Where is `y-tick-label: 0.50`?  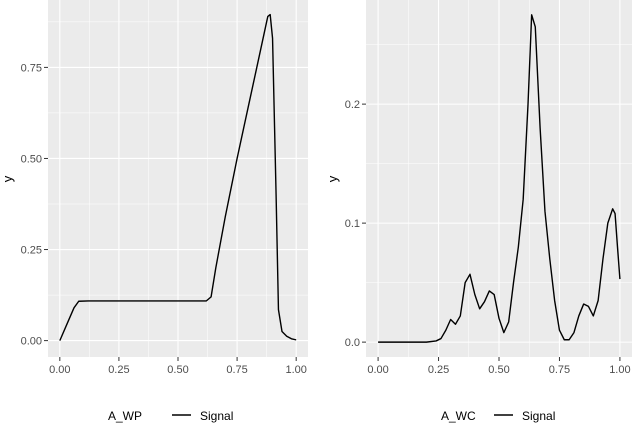
y-tick-label: 0.50 is located at coordinates (31, 159).